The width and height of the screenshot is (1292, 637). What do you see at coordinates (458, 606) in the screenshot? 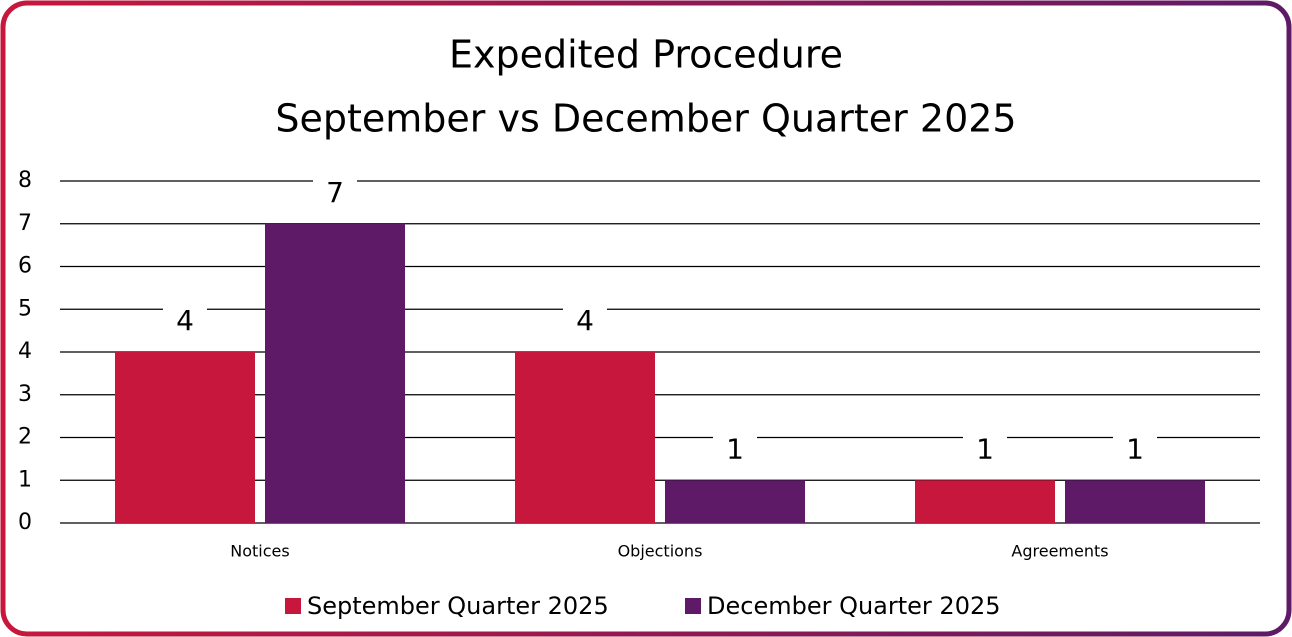
I see `legend-label: September Quarter 2025` at bounding box center [458, 606].